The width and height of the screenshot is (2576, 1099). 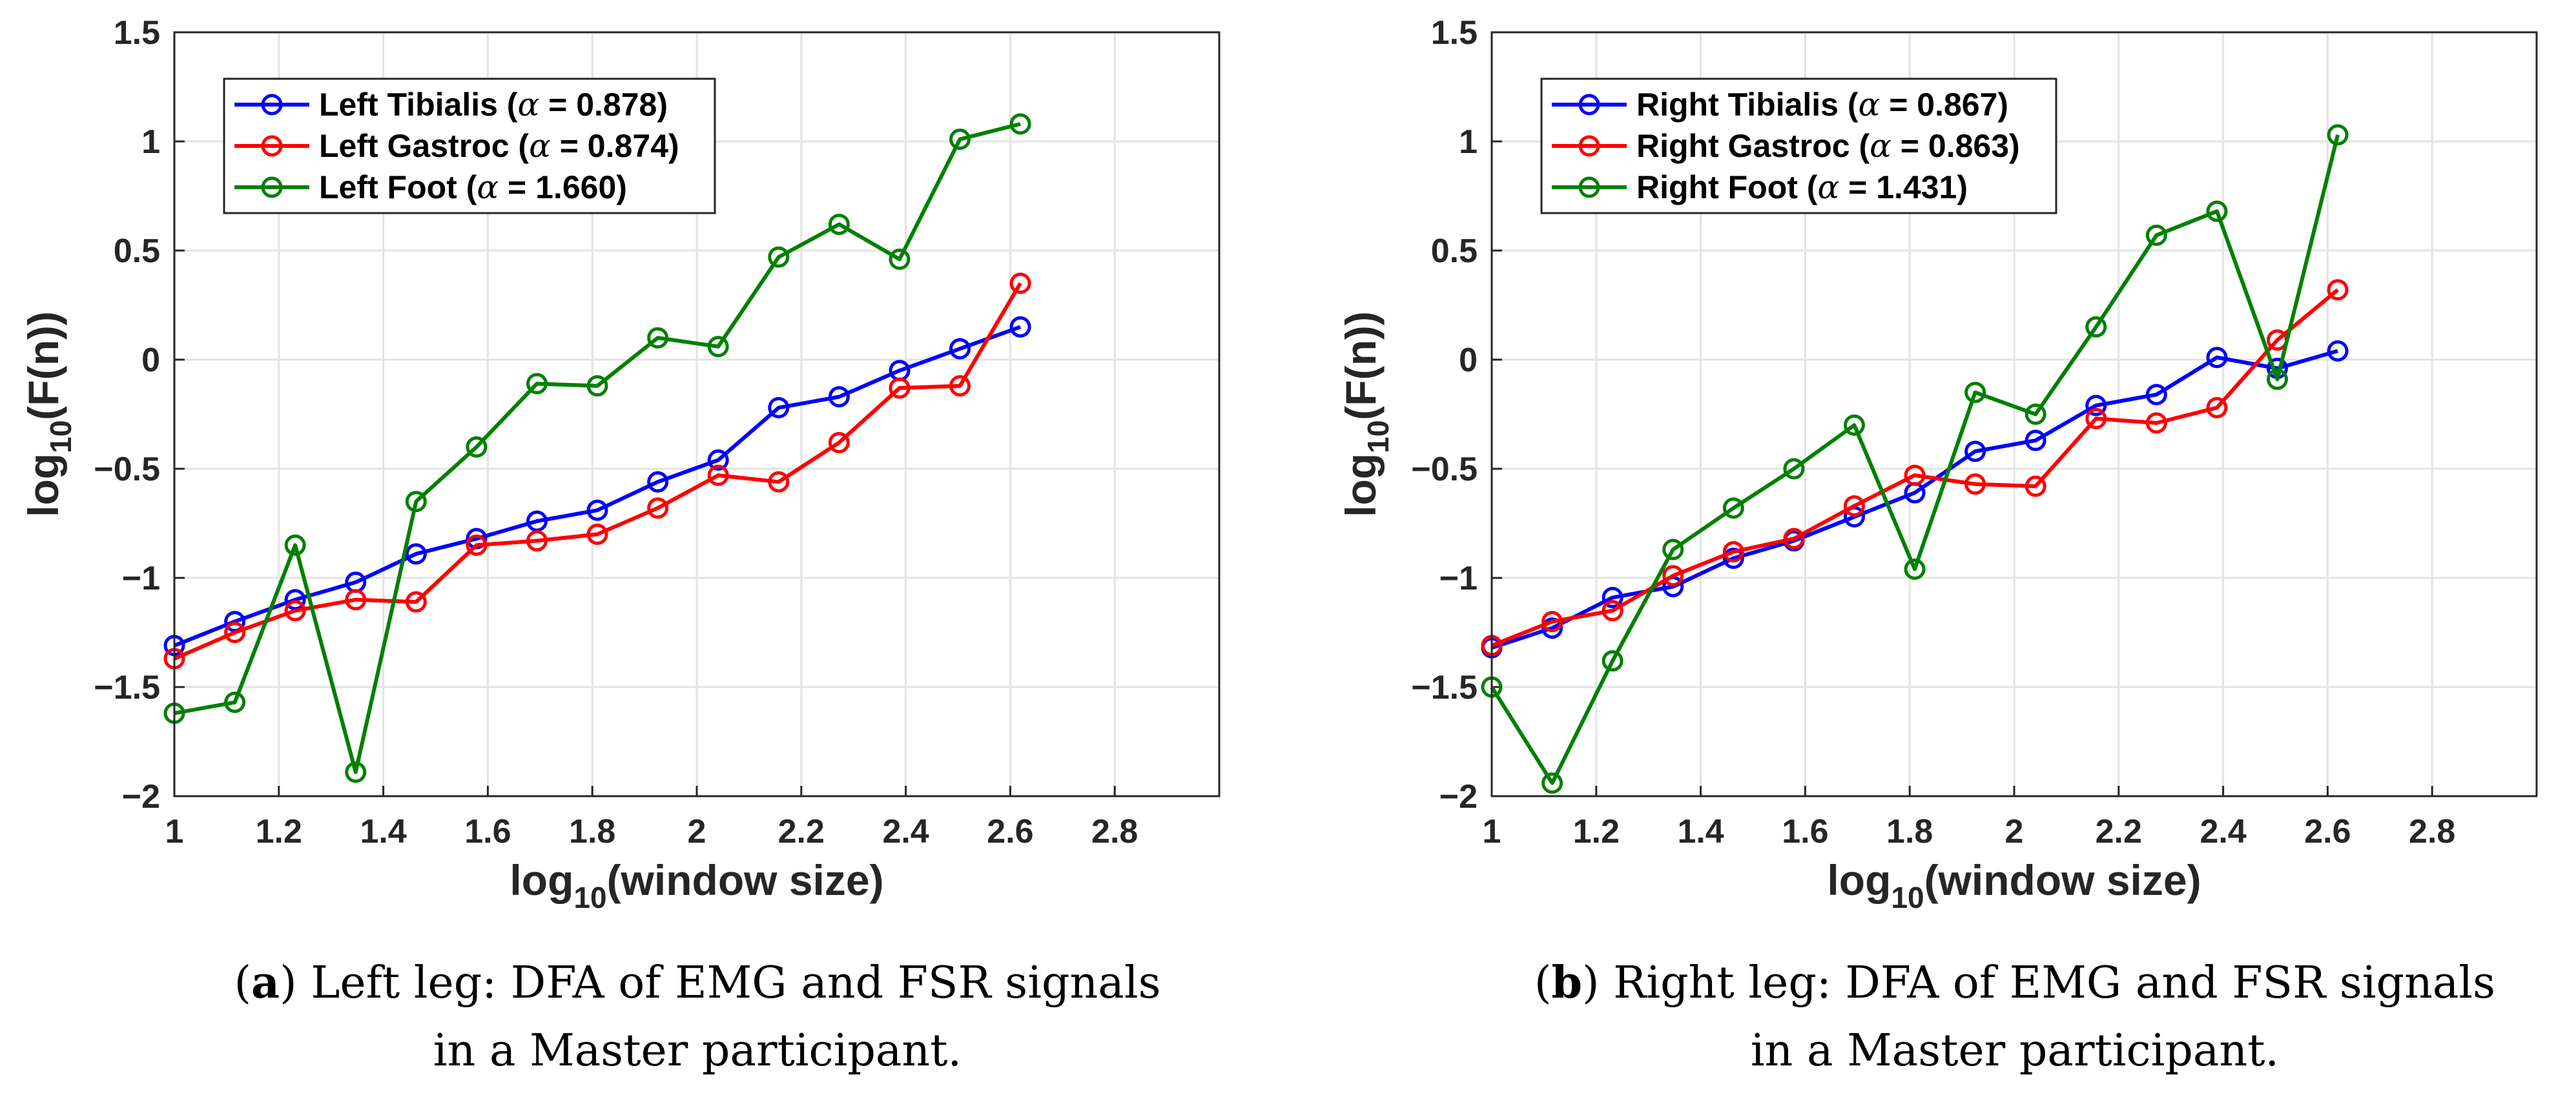 What do you see at coordinates (2015, 1050) in the screenshot?
I see `caption-line-2: in a Master participant.` at bounding box center [2015, 1050].